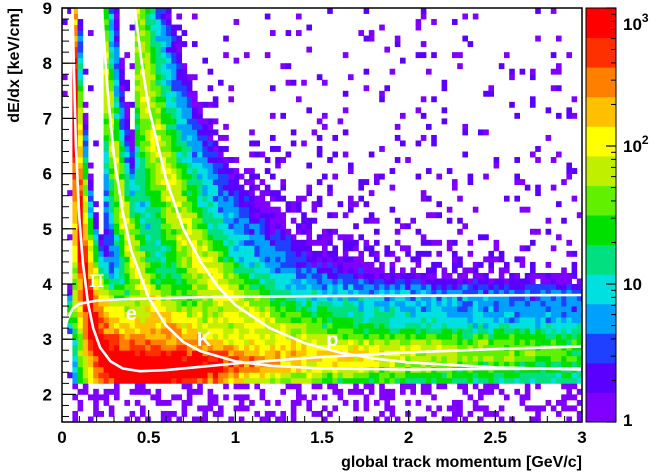  Describe the element at coordinates (235, 437) in the screenshot. I see `x-tick-label: 1` at that location.